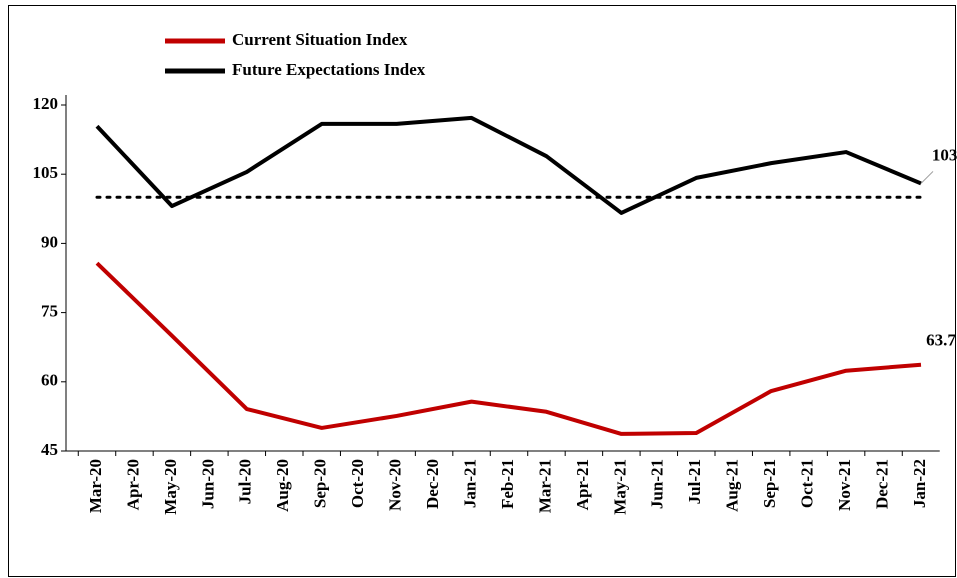  Describe the element at coordinates (46, 172) in the screenshot. I see `y-tick-label: 105` at that location.